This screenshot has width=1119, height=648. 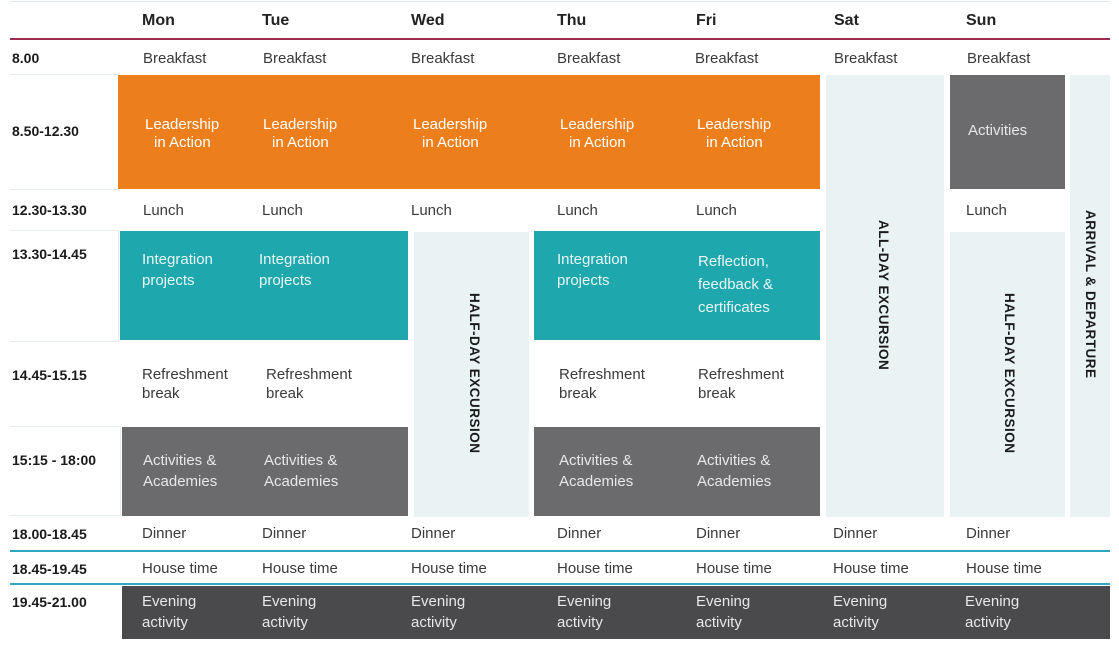 I want to click on lunch-sun: Lunch, so click(x=986, y=210).